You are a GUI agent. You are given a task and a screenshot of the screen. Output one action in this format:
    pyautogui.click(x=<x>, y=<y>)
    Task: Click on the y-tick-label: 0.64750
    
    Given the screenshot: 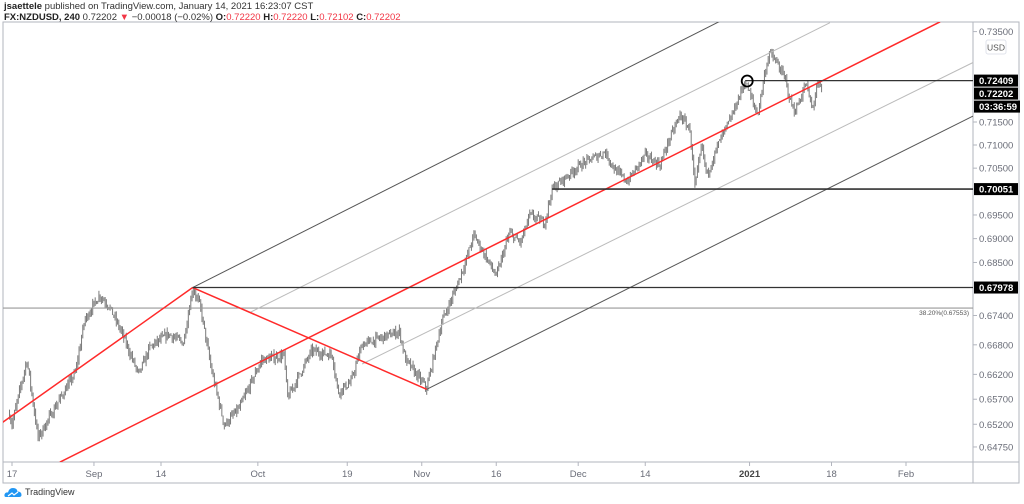 What is the action you would take?
    pyautogui.click(x=996, y=447)
    